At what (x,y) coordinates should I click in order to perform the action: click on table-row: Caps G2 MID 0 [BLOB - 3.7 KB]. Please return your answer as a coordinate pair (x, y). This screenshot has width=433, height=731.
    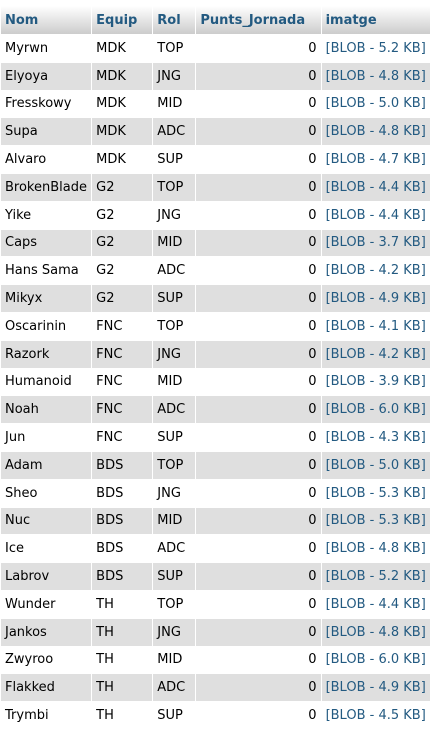
    Looking at the image, I should click on (215, 243).